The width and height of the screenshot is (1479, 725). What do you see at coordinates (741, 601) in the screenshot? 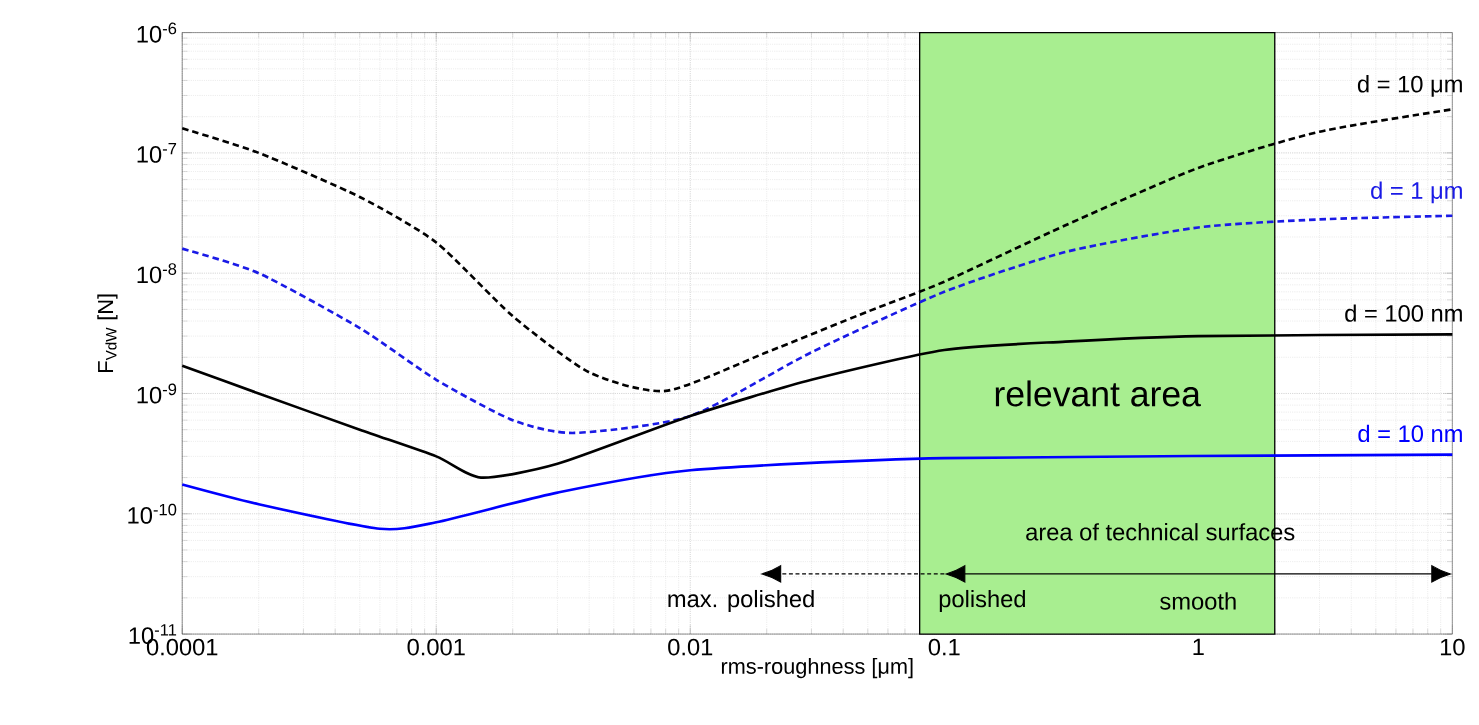
I see `annotation: max. polished` at bounding box center [741, 601].